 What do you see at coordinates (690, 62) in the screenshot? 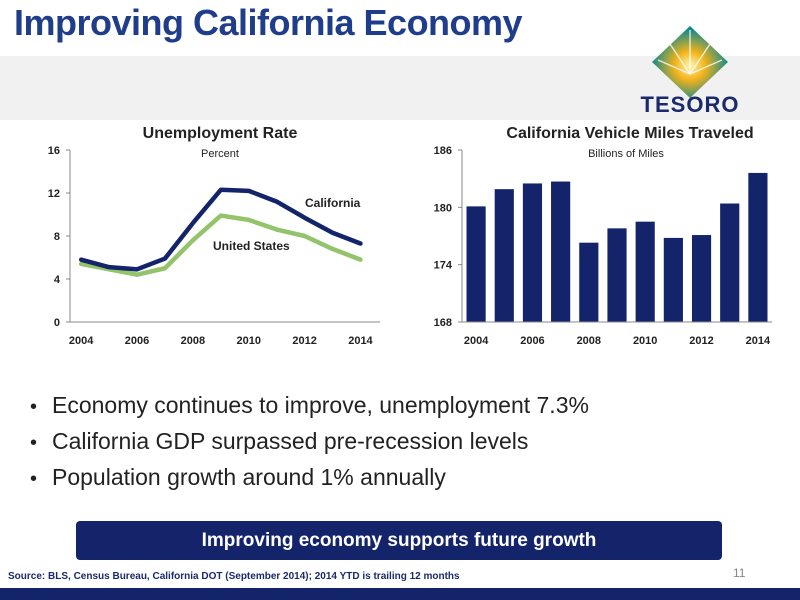
I see `tesoro-logo-icon` at bounding box center [690, 62].